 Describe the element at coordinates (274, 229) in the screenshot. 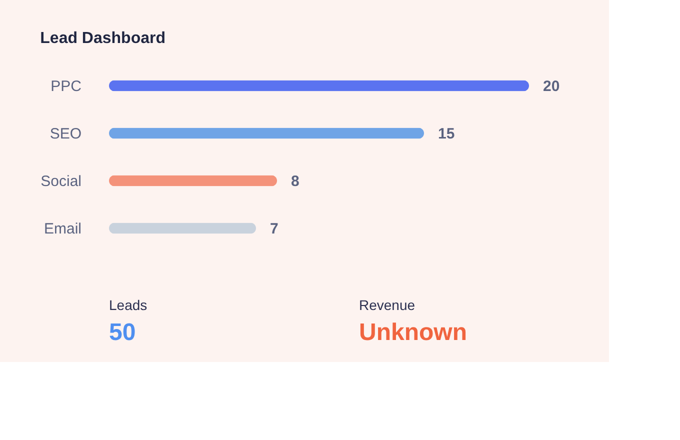

I see `data-label: 7` at that location.